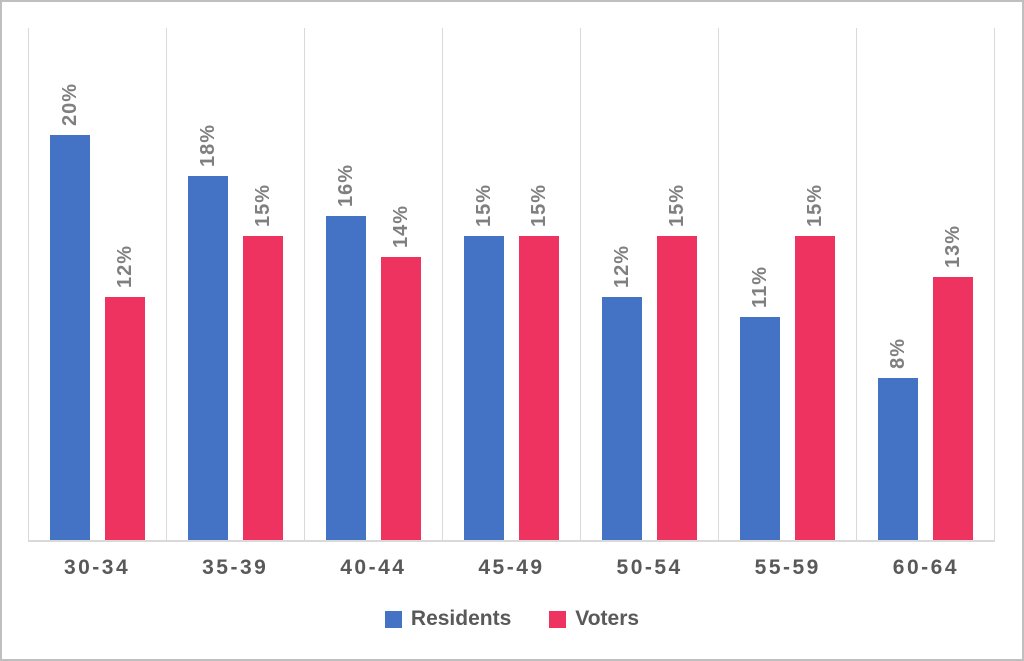  Describe the element at coordinates (925, 284) in the screenshot. I see `category-group-60-64: 8% 13%` at that location.